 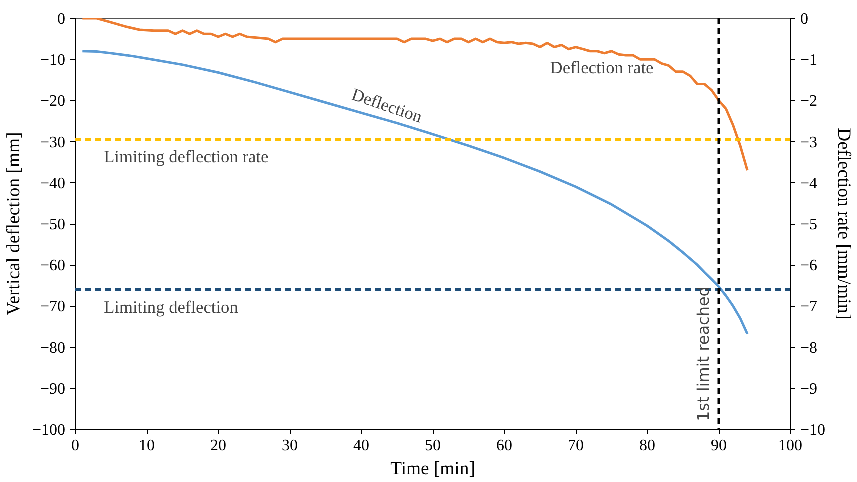 I want to click on y2-tick-label: −7, so click(x=809, y=307).